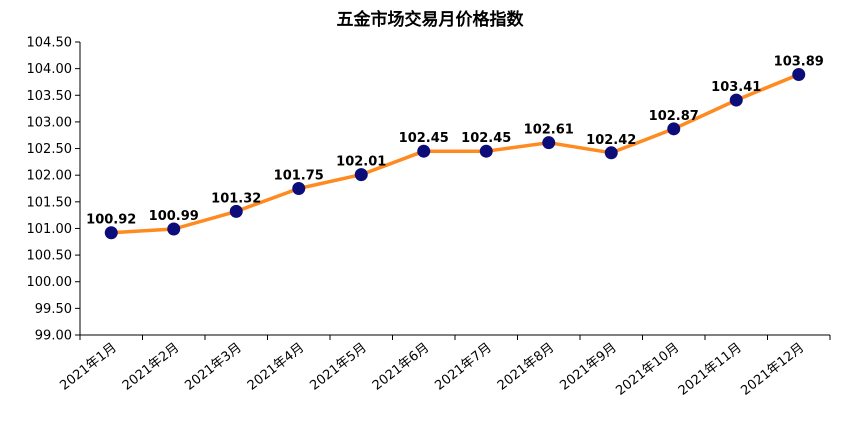  Describe the element at coordinates (647, 369) in the screenshot. I see `x-tick-label: 2021年10月` at that location.